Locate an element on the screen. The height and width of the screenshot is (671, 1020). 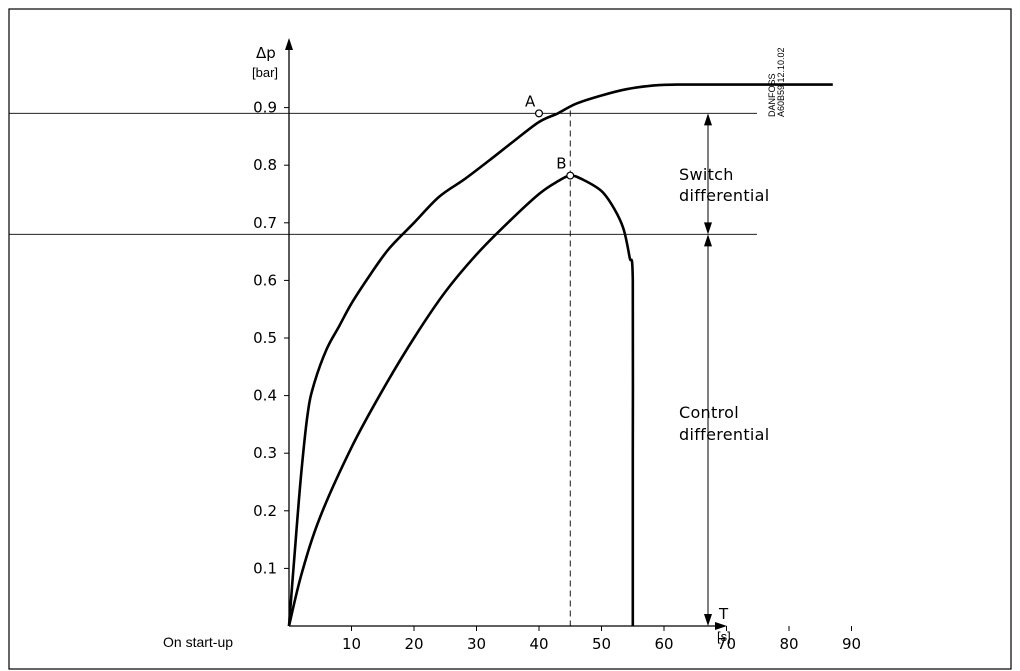
x-tick-label: 20 is located at coordinates (413, 644).